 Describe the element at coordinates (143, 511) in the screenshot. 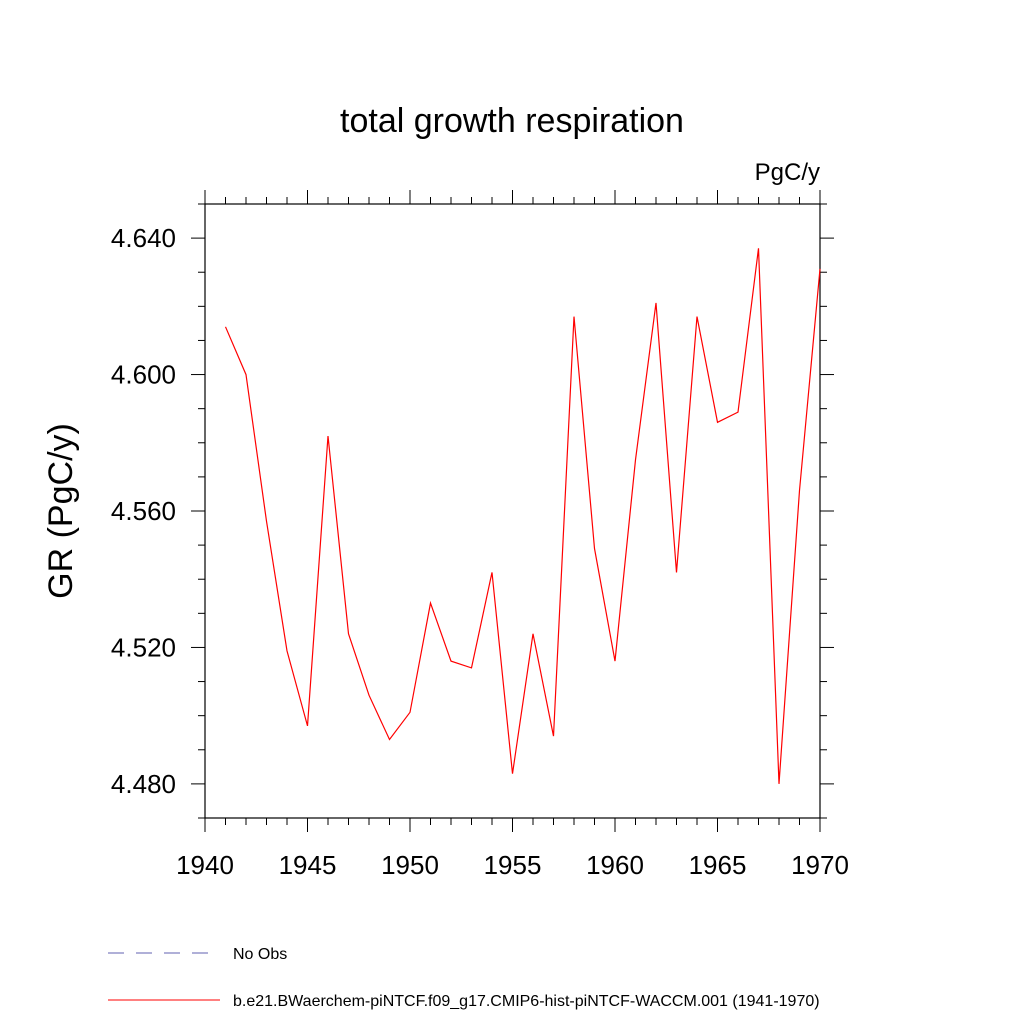

I see `y-tick-label: 4.560` at that location.